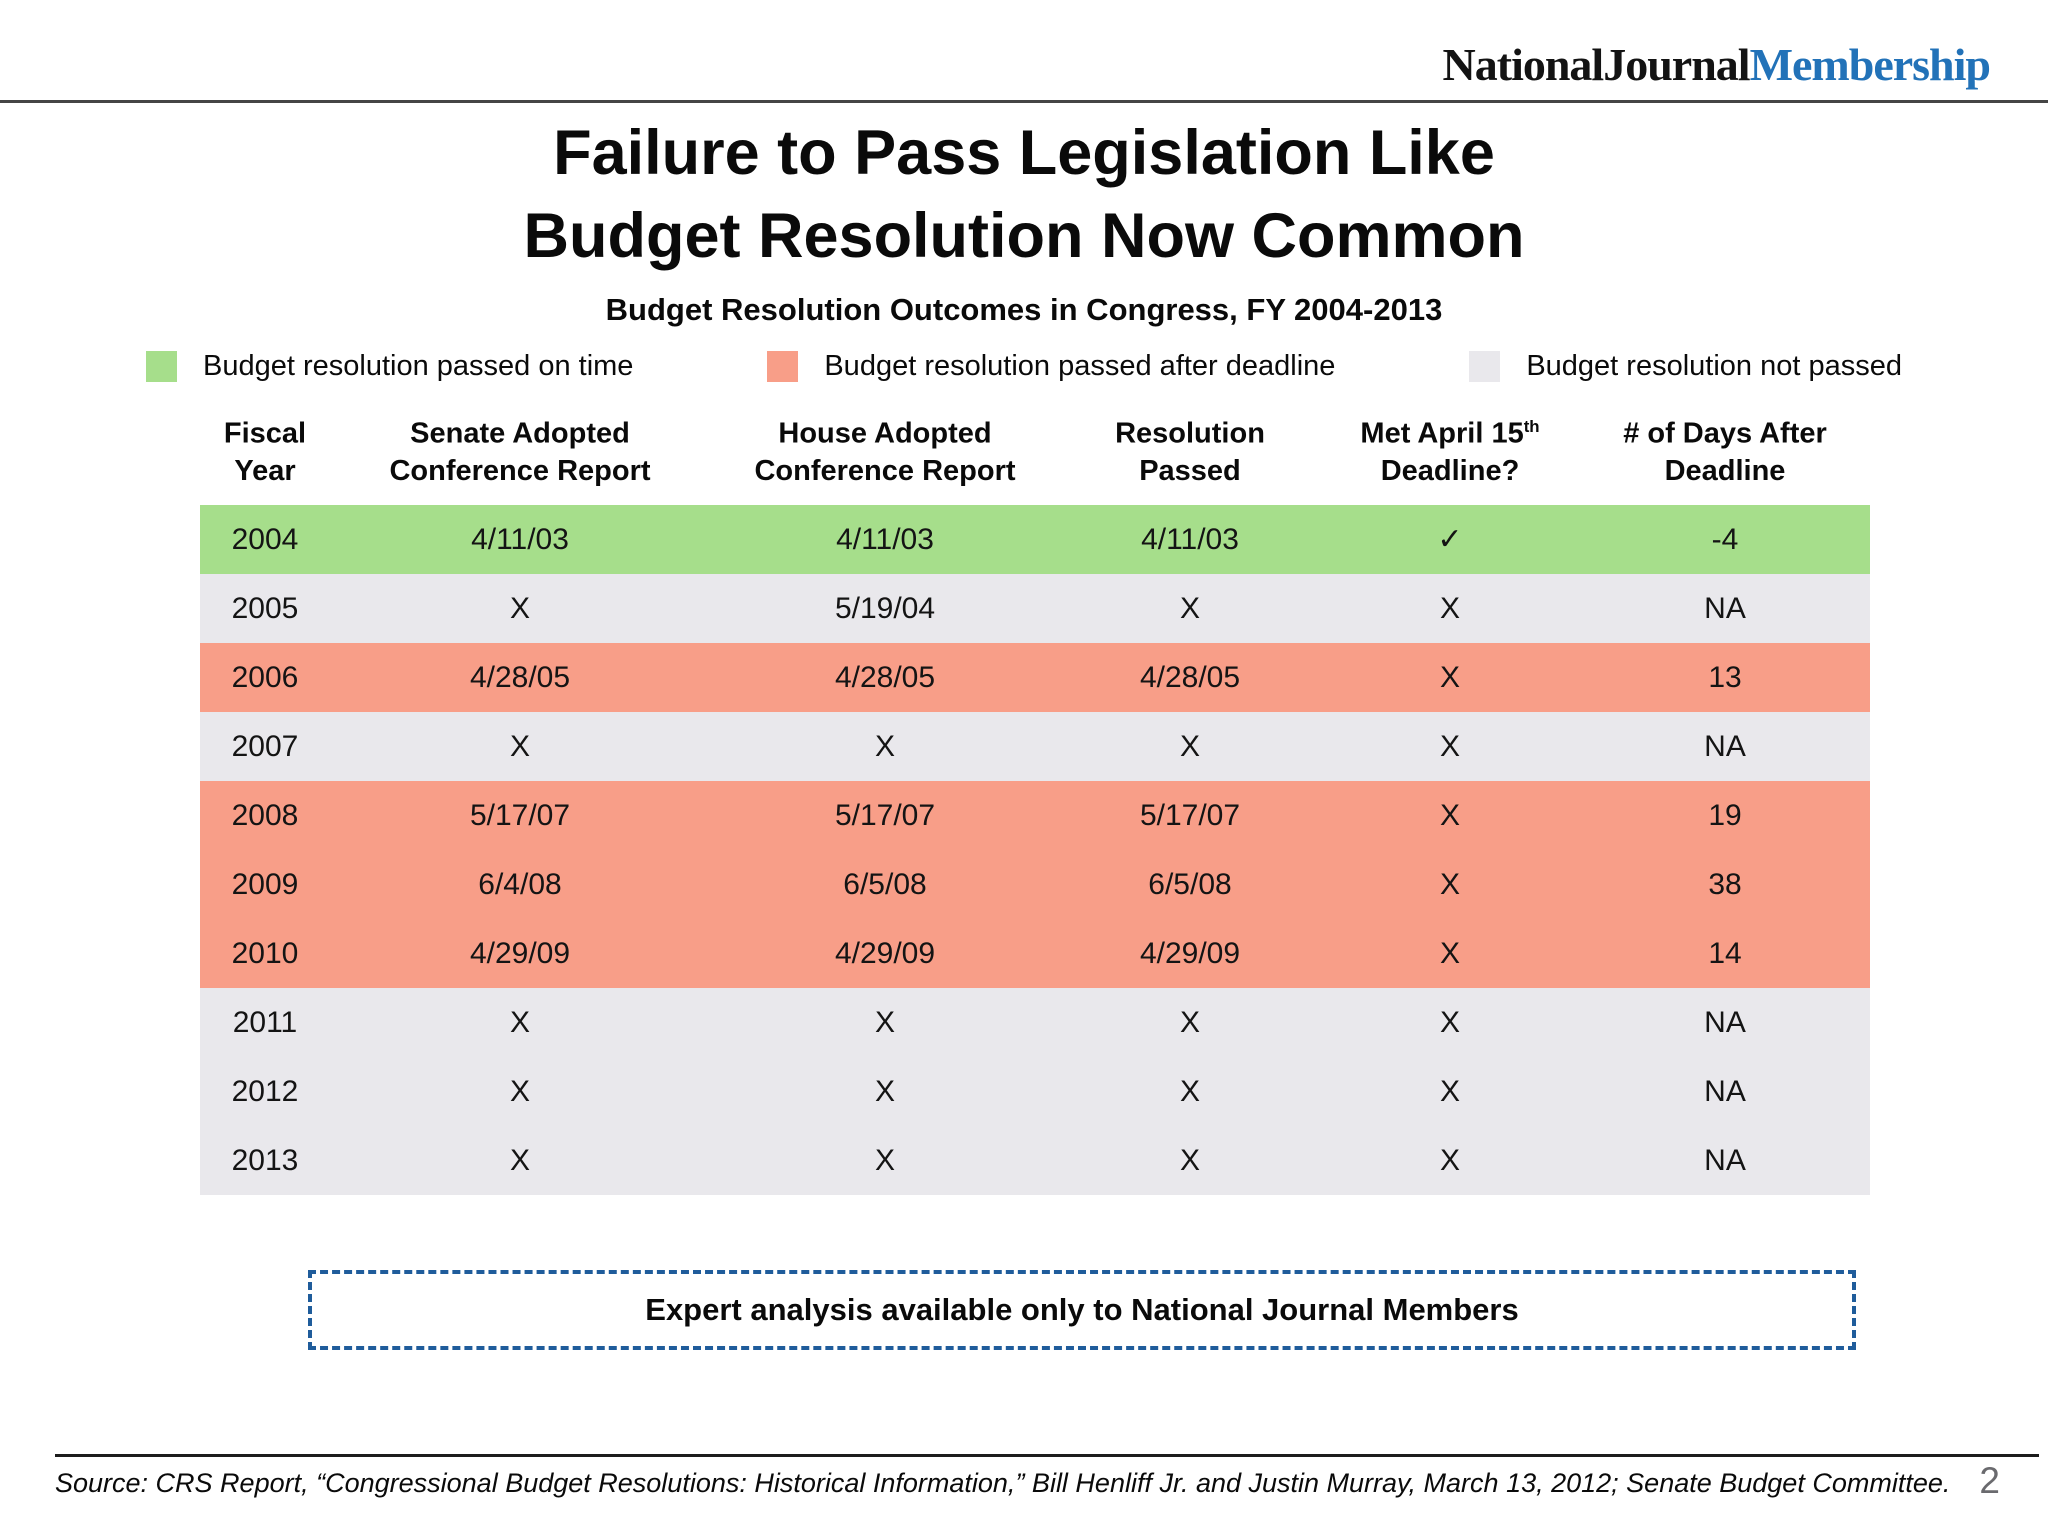  I want to click on table-cell: 2006, so click(265, 677).